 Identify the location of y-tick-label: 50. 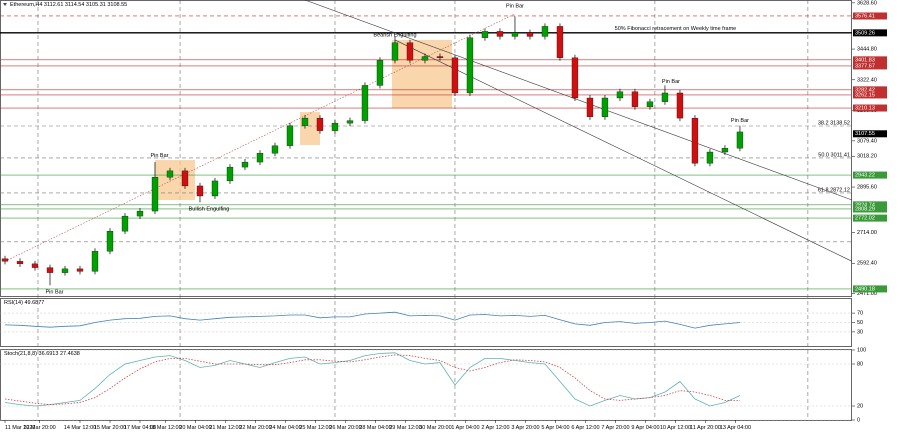
(860, 323).